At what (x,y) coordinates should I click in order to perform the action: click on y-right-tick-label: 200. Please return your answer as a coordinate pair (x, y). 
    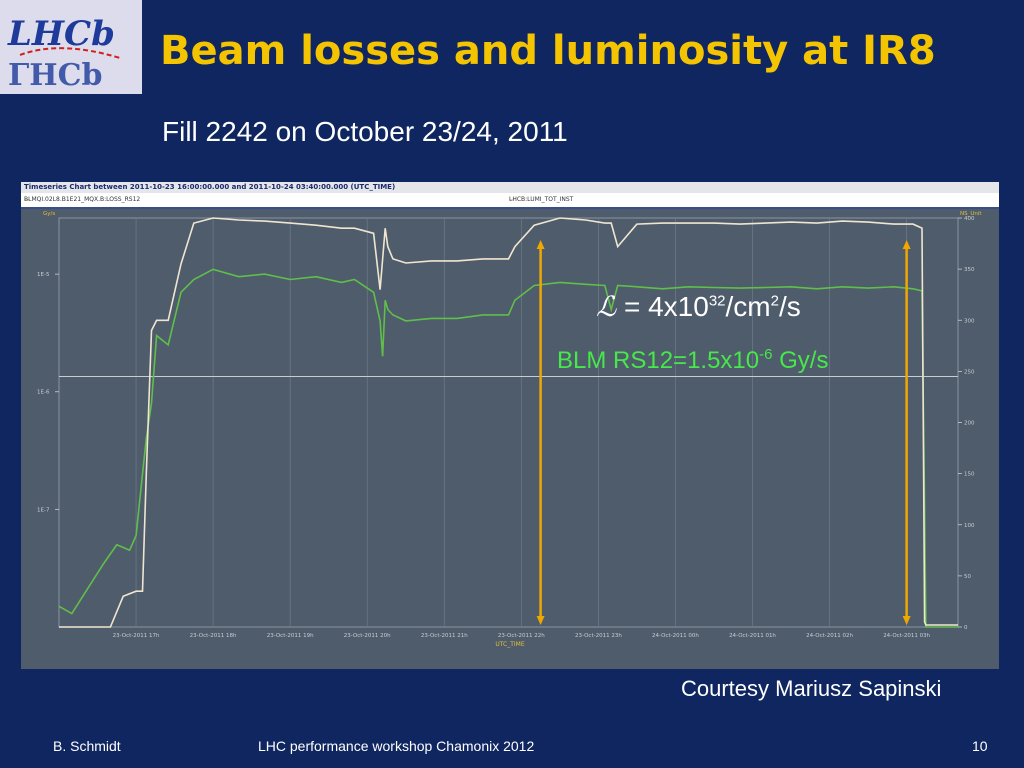
    Looking at the image, I should click on (969, 424).